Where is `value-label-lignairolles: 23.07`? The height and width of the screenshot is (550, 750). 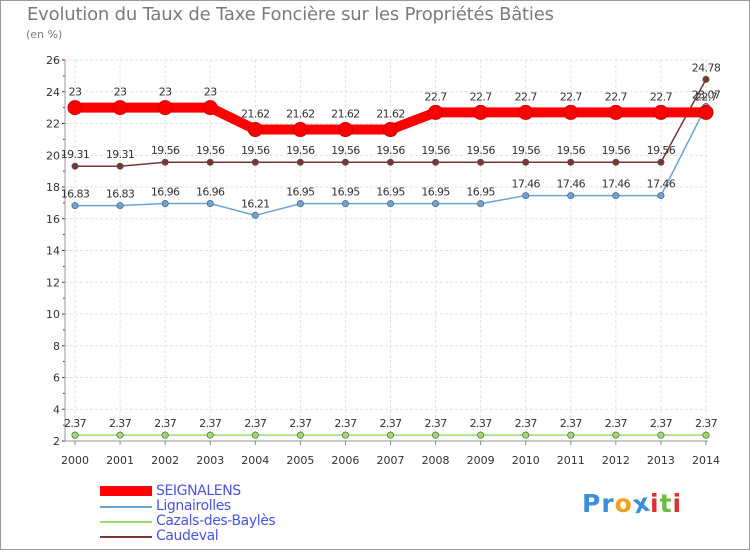 value-label-lignairolles: 23.07 is located at coordinates (706, 95).